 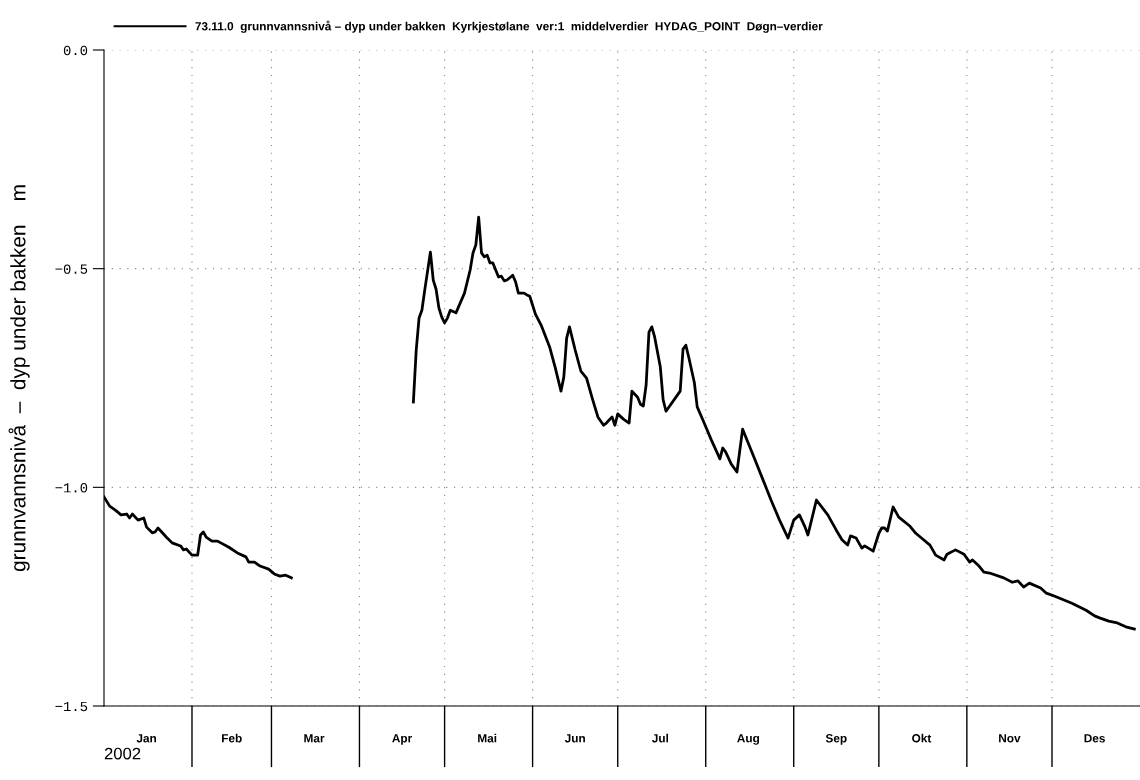 What do you see at coordinates (71, 269) in the screenshot?
I see `y-tick-label: −0.5` at bounding box center [71, 269].